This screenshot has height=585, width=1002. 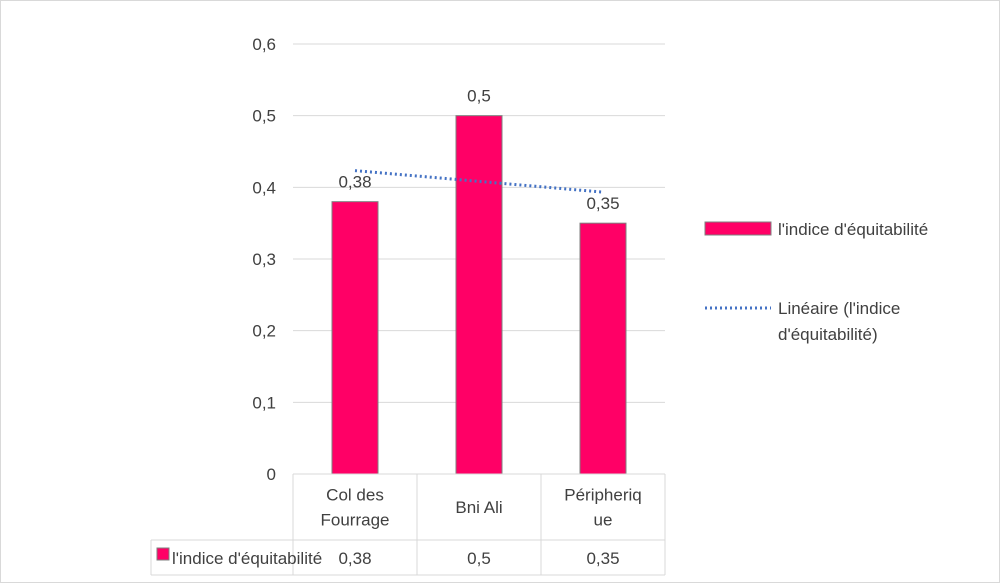 I want to click on trendline, so click(x=479, y=181).